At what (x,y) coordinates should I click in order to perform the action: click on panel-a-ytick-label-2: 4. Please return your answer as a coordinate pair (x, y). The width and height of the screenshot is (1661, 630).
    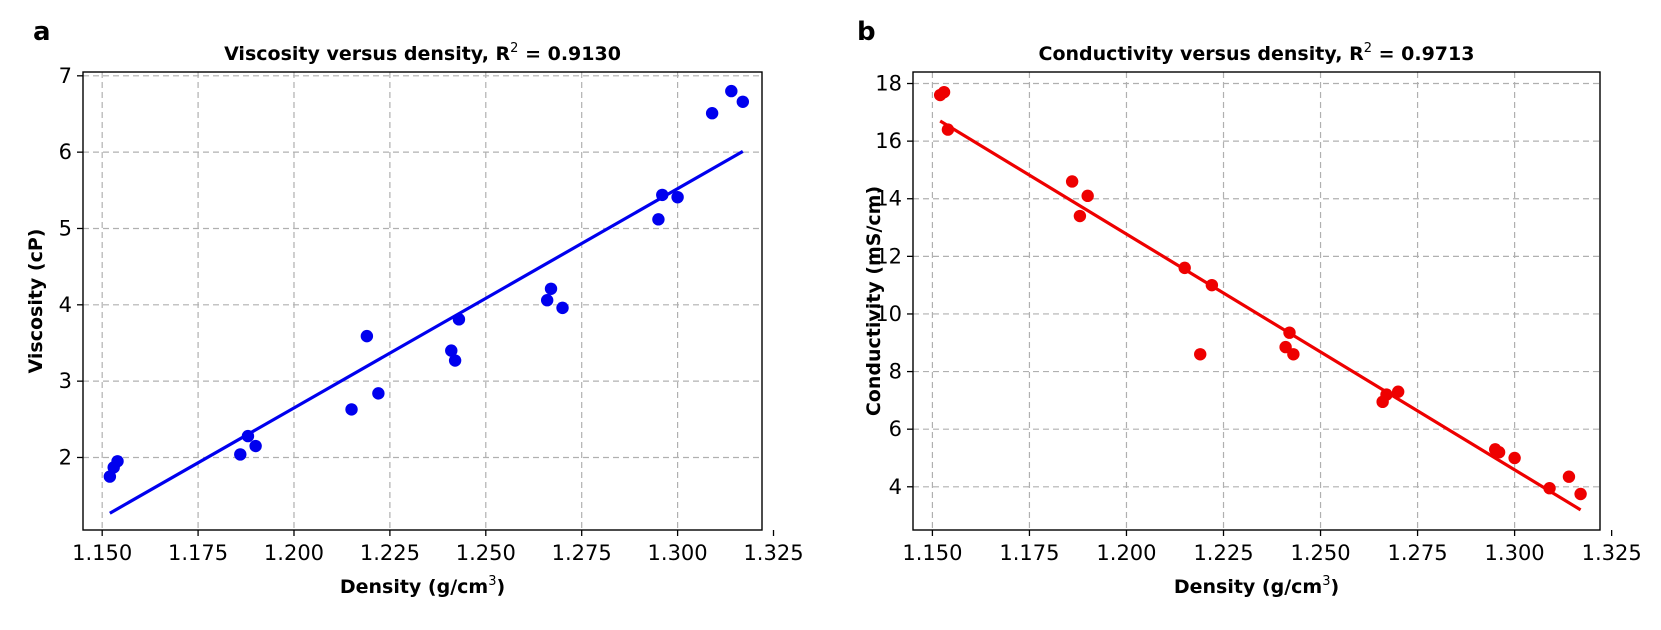
    Looking at the image, I should click on (65, 305).